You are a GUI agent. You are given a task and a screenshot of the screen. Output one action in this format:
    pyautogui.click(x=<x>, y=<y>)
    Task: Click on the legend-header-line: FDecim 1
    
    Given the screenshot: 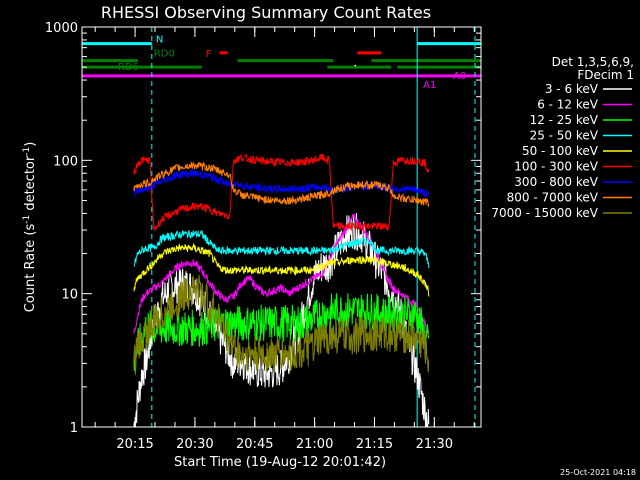 What is the action you would take?
    pyautogui.click(x=605, y=75)
    